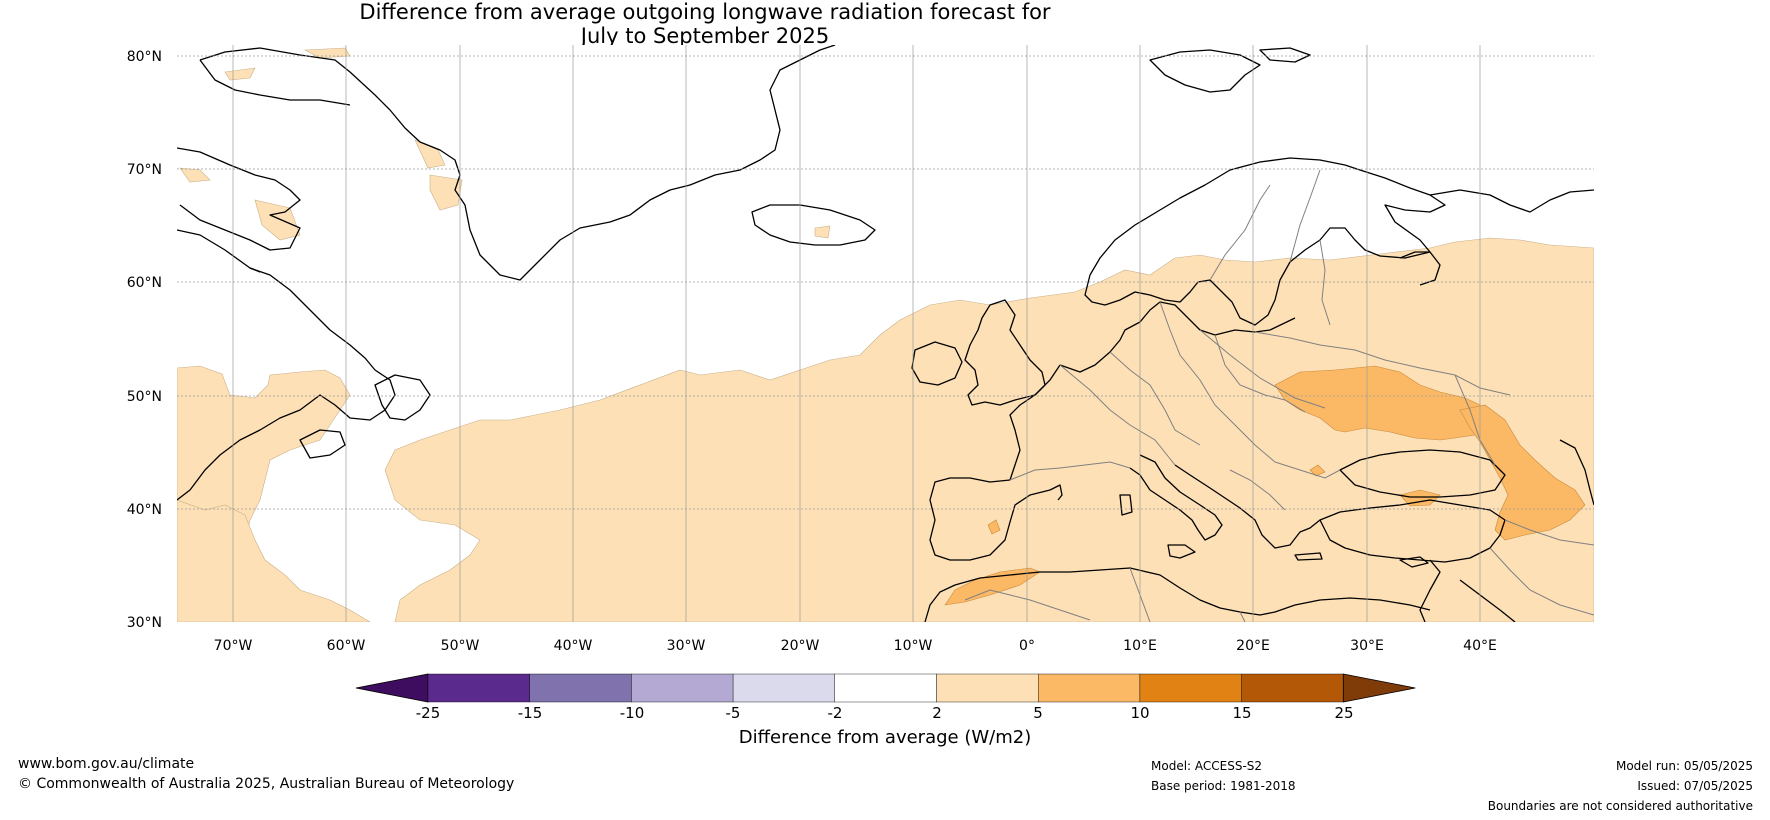  What do you see at coordinates (1379, 688) in the screenshot?
I see `colorbar-extend-high` at bounding box center [1379, 688].